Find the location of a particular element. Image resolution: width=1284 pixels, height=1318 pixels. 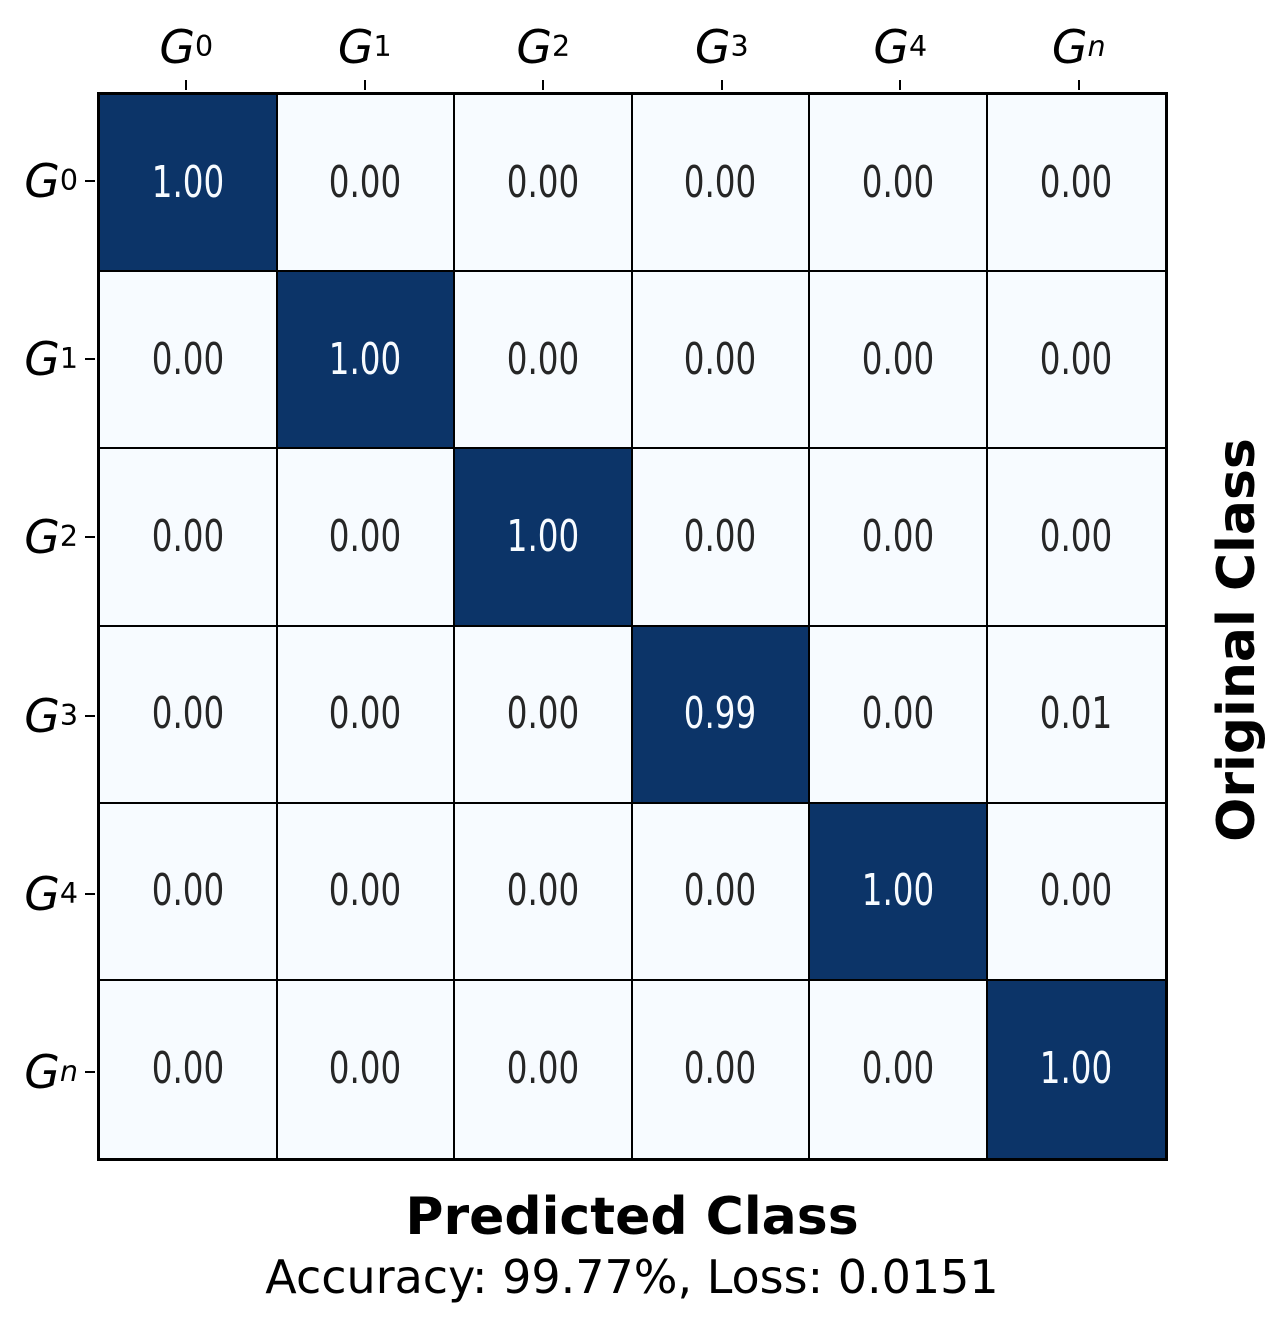

matrix-cell-r2c4: 0.00 is located at coordinates (899, 538).